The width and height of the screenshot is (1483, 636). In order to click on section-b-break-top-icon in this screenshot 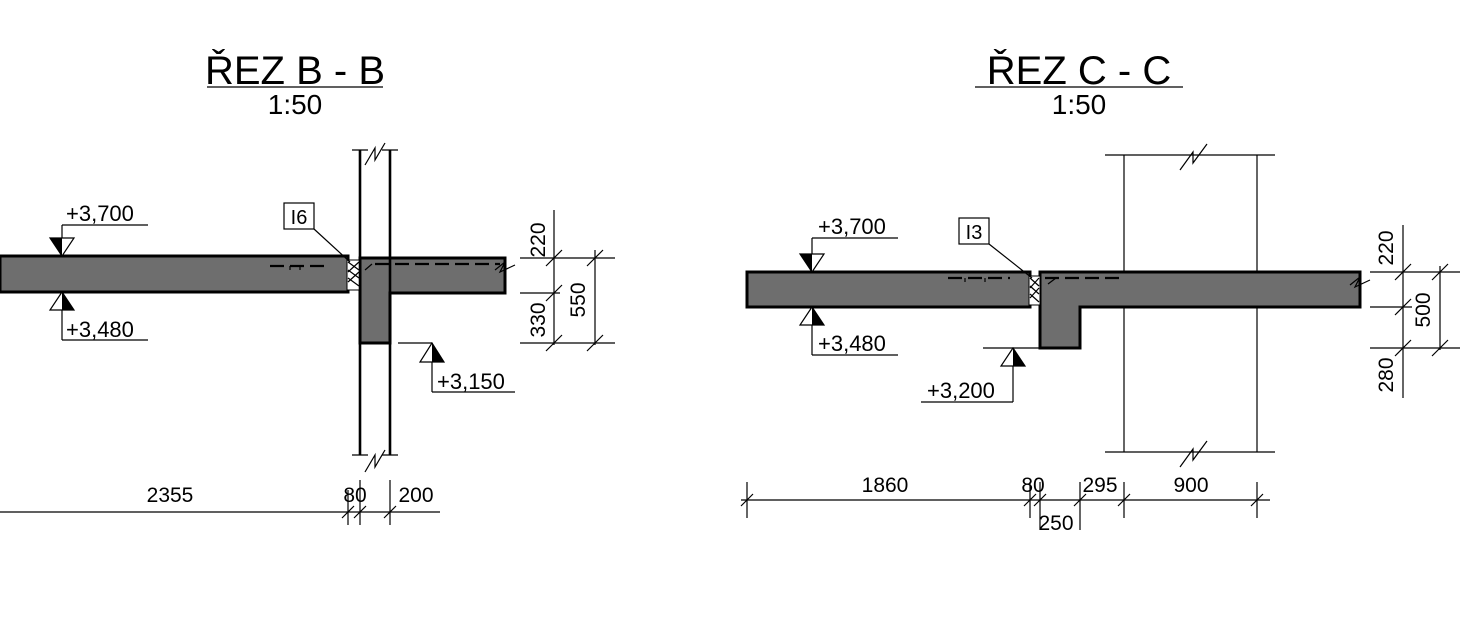, I will do `click(375, 154)`.